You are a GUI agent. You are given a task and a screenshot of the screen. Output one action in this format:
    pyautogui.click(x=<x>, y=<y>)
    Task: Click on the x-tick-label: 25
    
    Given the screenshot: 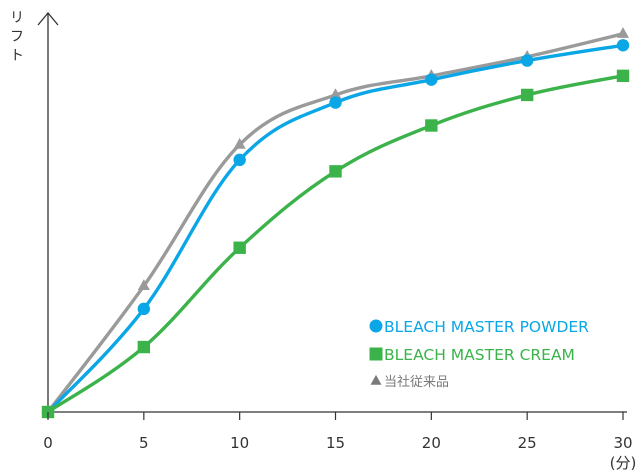 What is the action you would take?
    pyautogui.click(x=527, y=443)
    